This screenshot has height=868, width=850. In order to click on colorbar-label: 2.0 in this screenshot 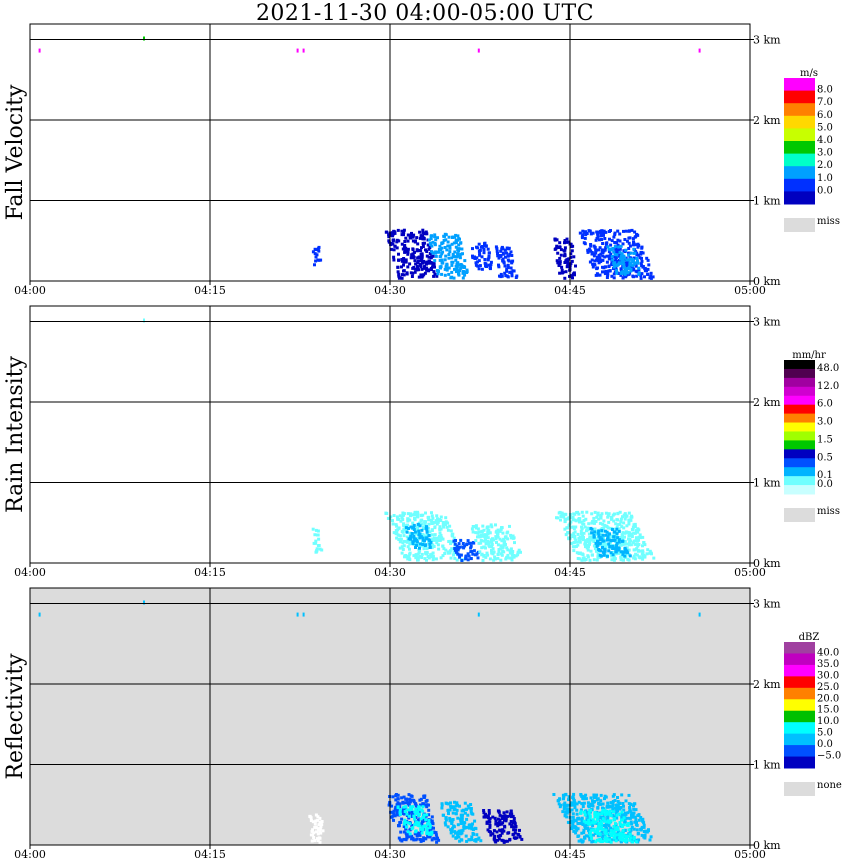, I will do `click(825, 165)`.